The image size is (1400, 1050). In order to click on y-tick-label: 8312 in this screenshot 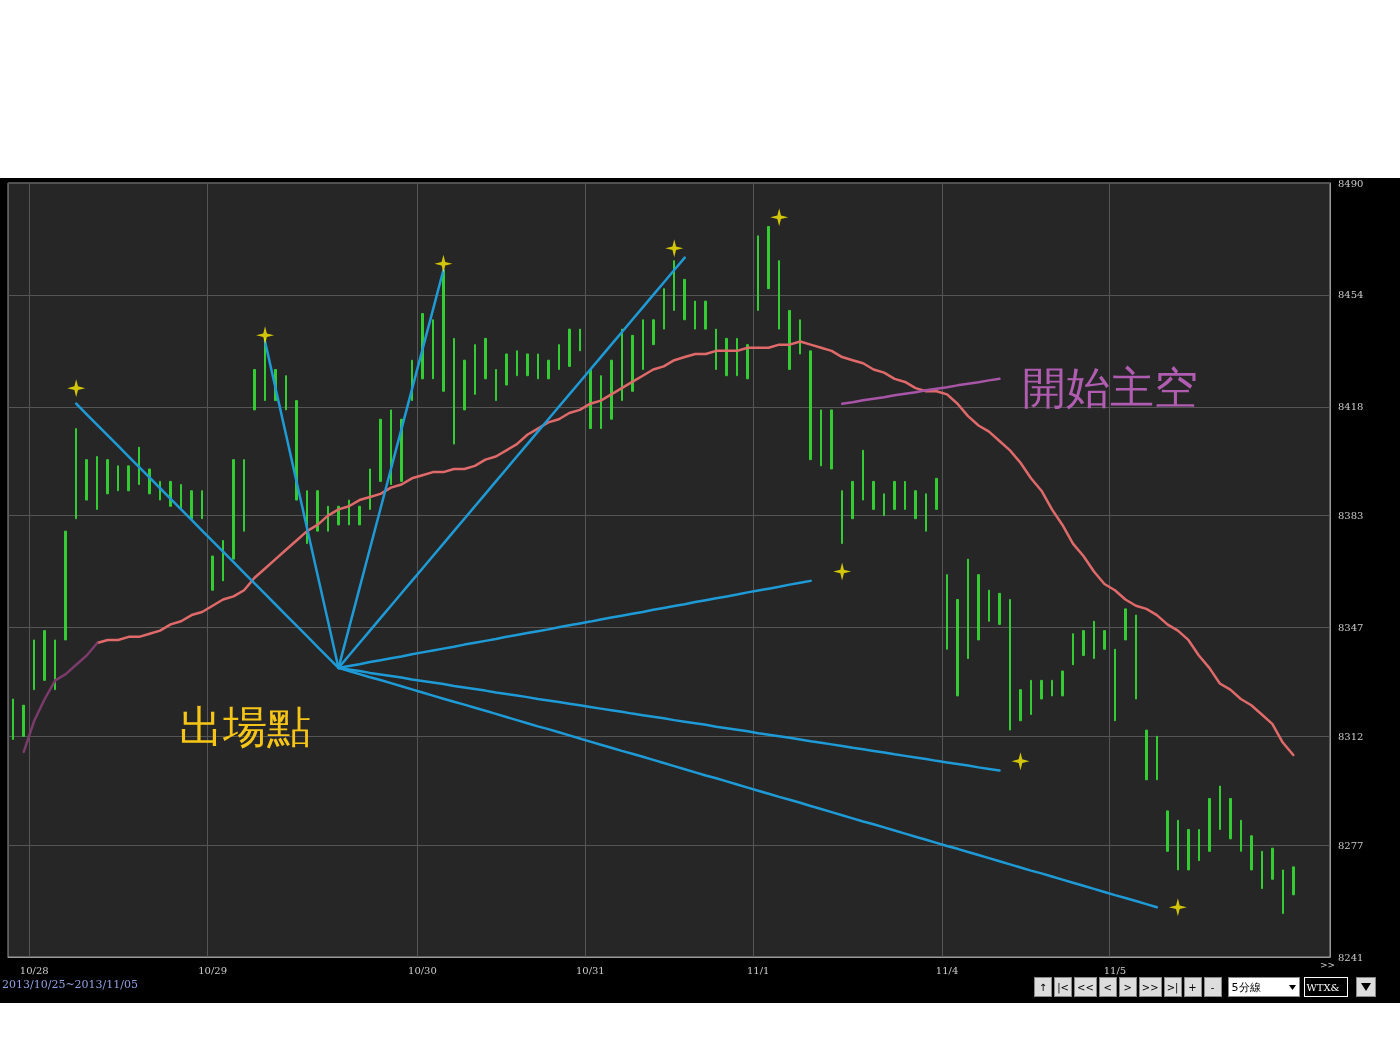, I will do `click(1351, 736)`.